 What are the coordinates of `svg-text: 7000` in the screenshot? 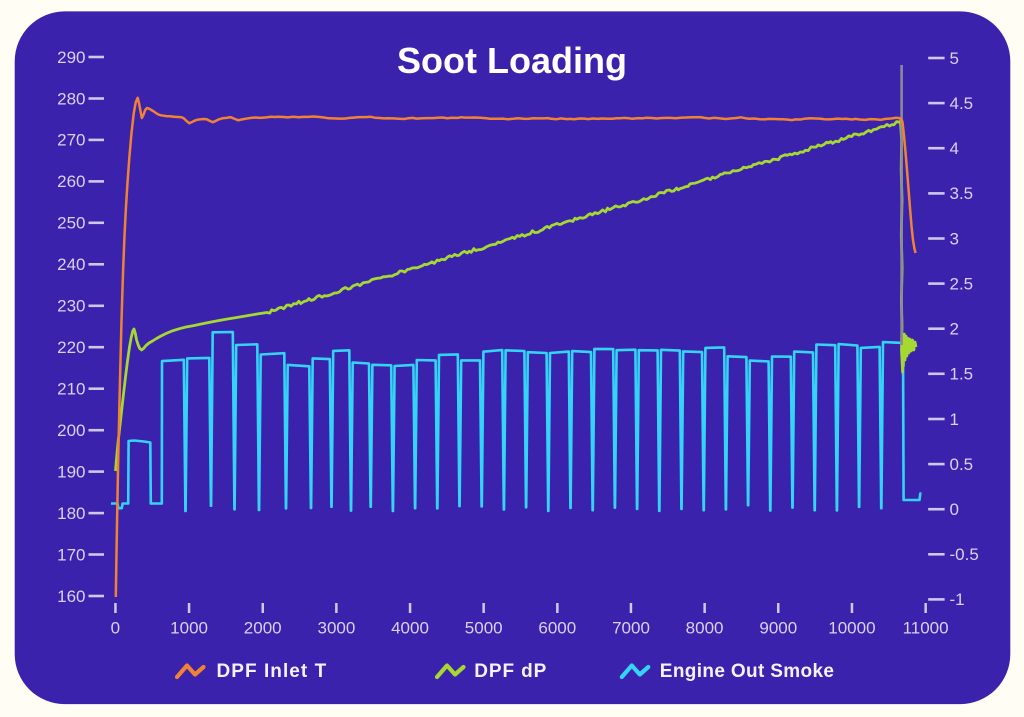 It's located at (631, 628).